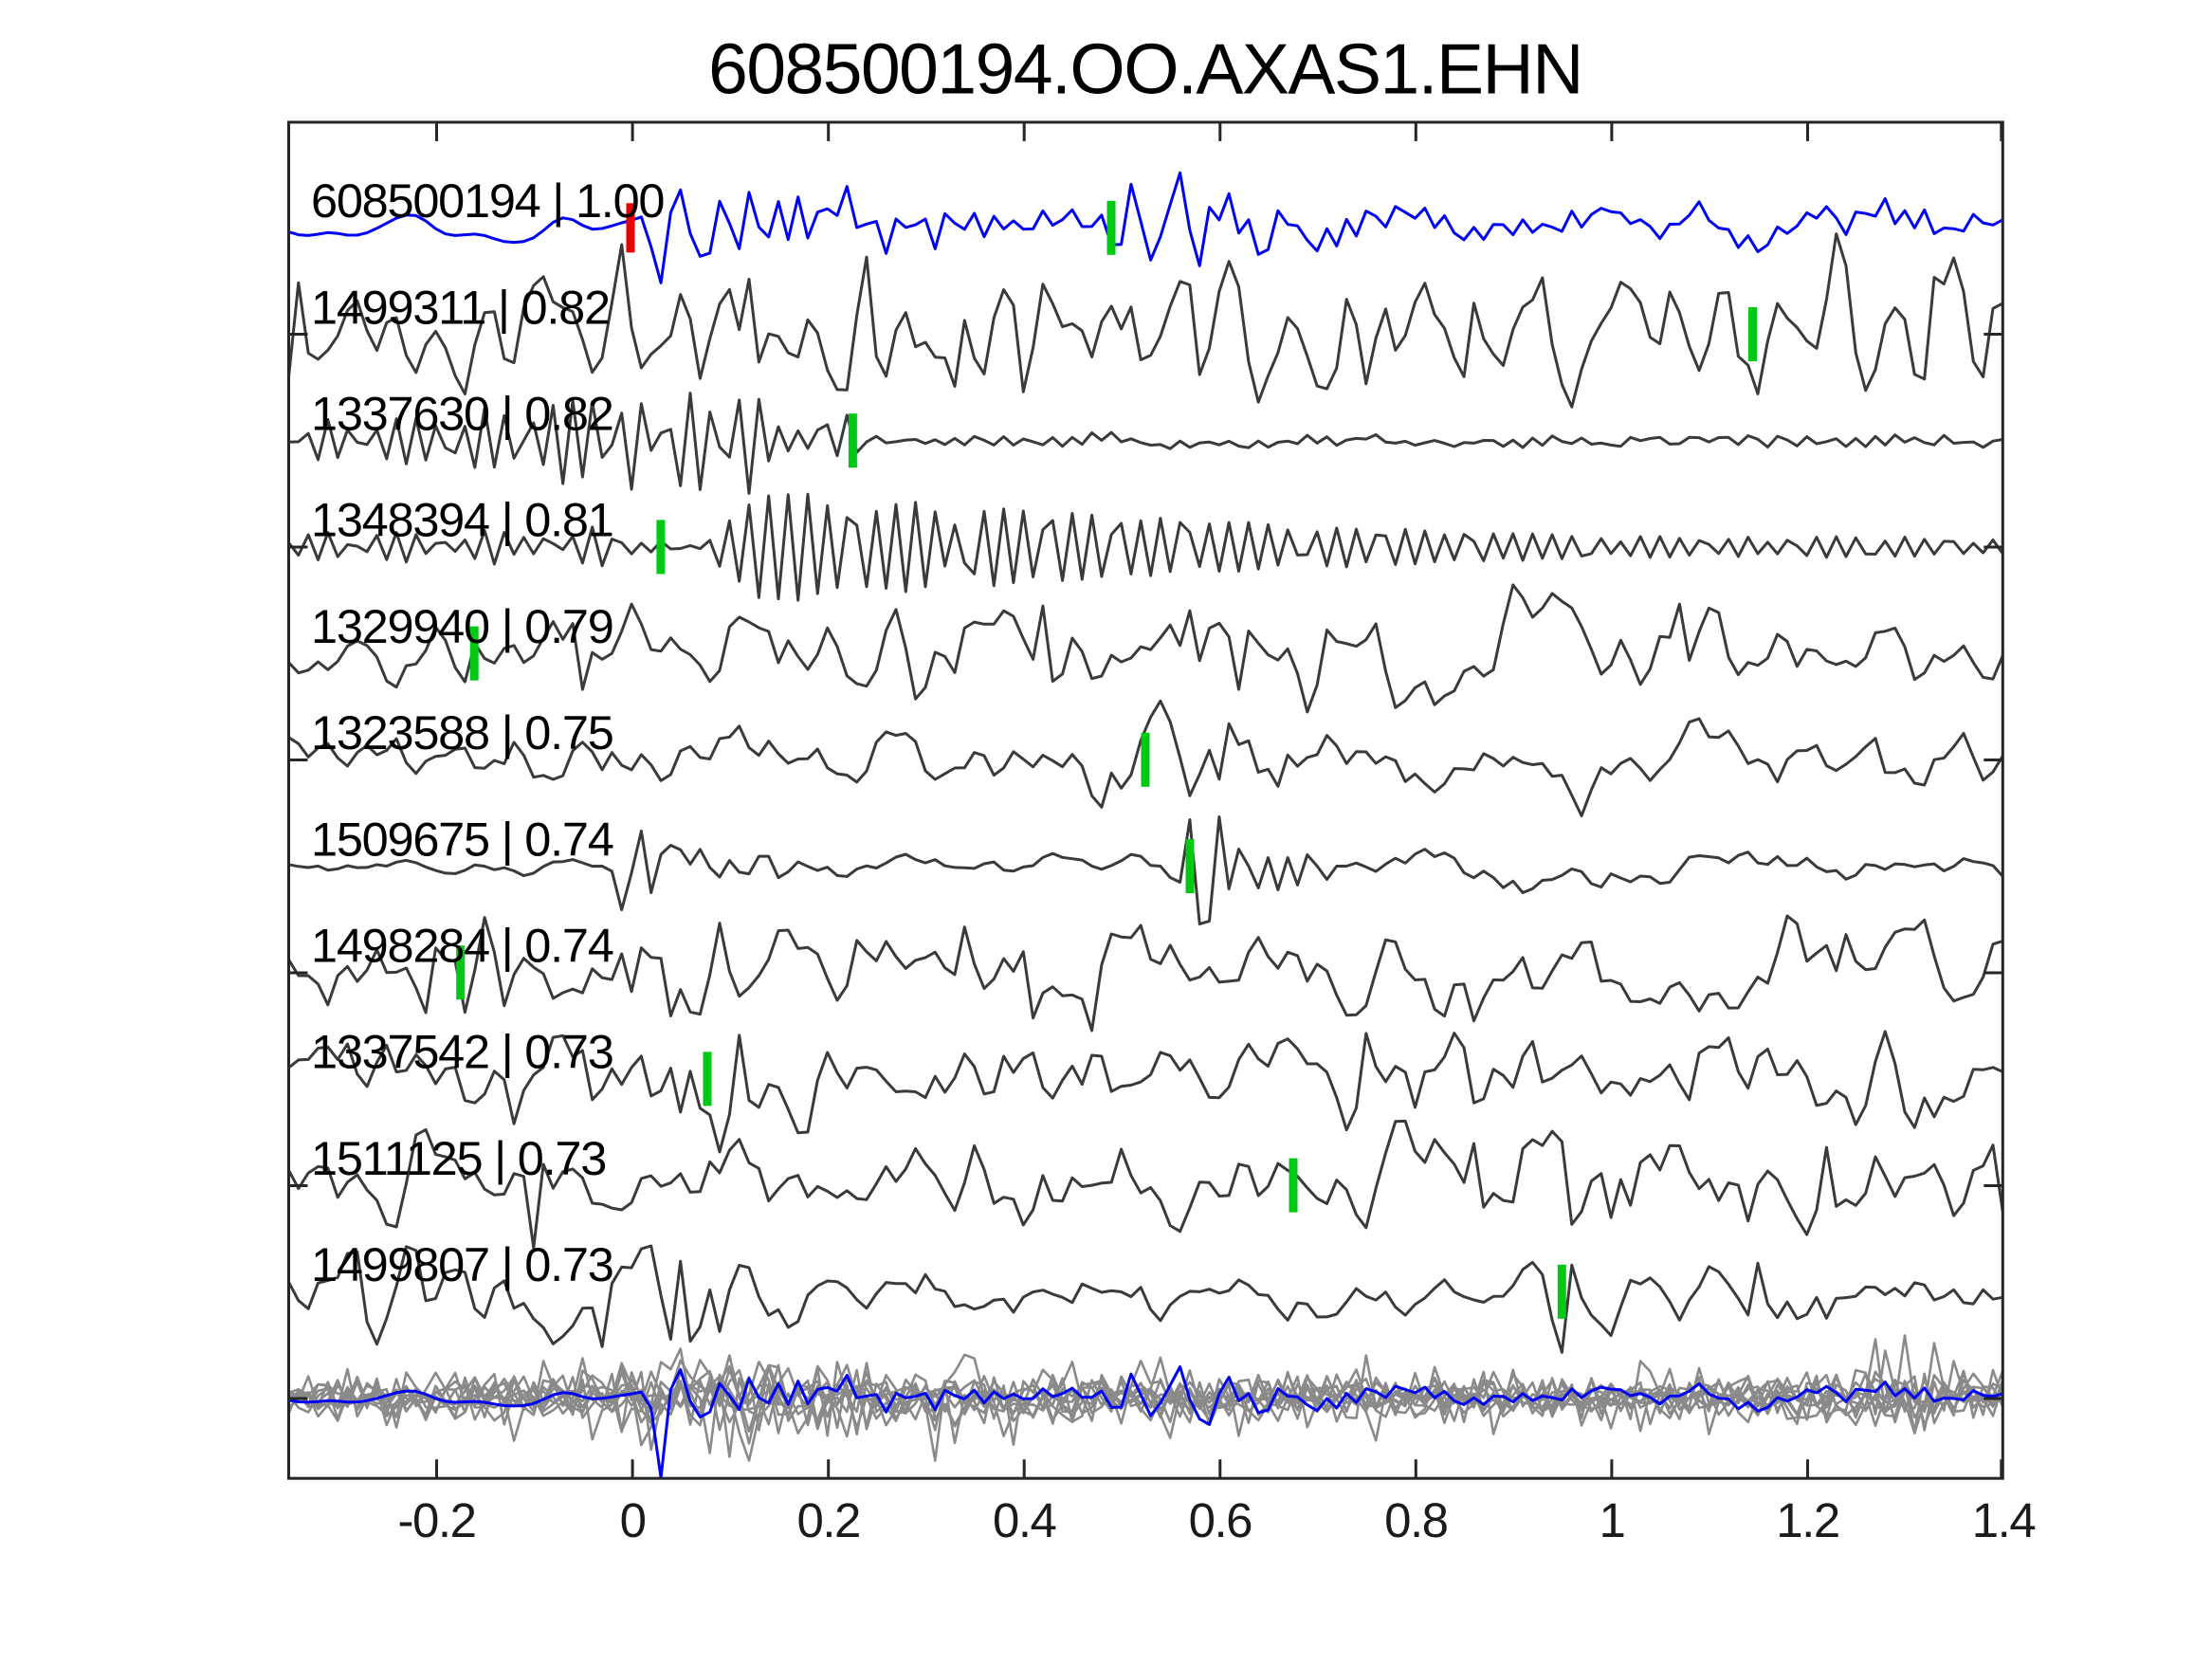 The height and width of the screenshot is (1664, 2212). Describe the element at coordinates (458, 1158) in the screenshot. I see `svg-text: 1511125 | 0.73` at that location.